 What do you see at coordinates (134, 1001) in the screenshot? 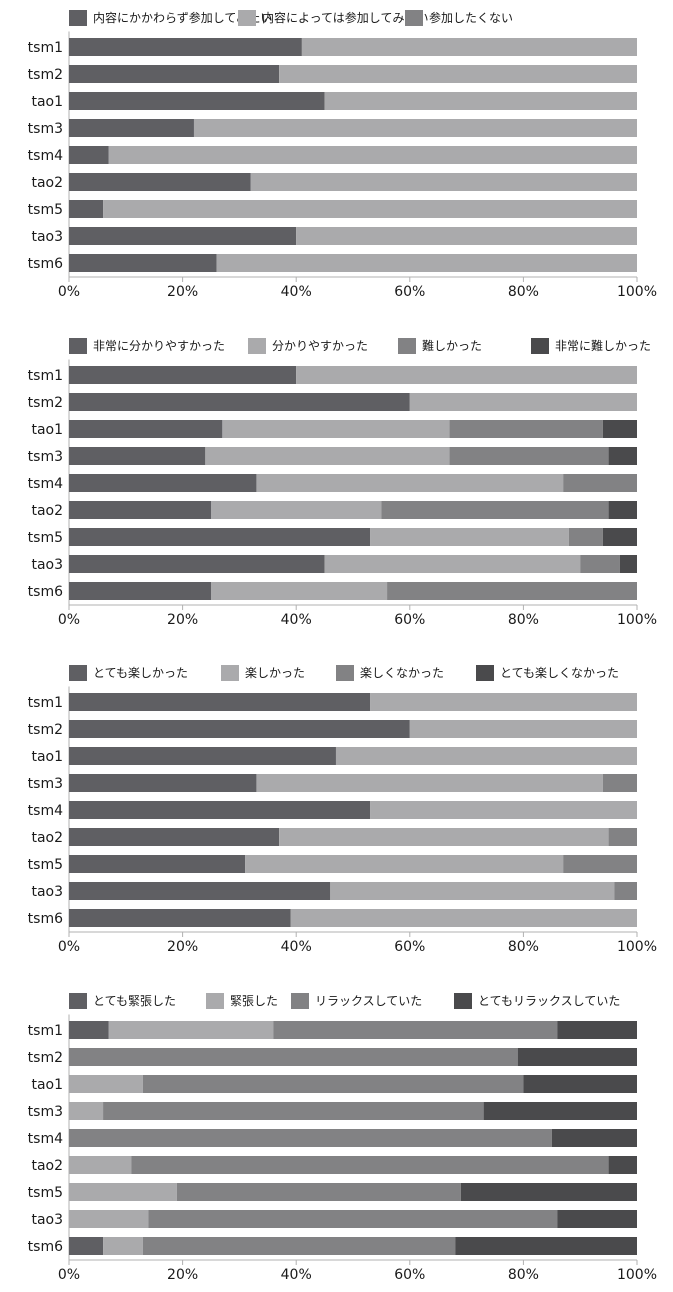
I see `legend-label: とても緊張した` at bounding box center [134, 1001].